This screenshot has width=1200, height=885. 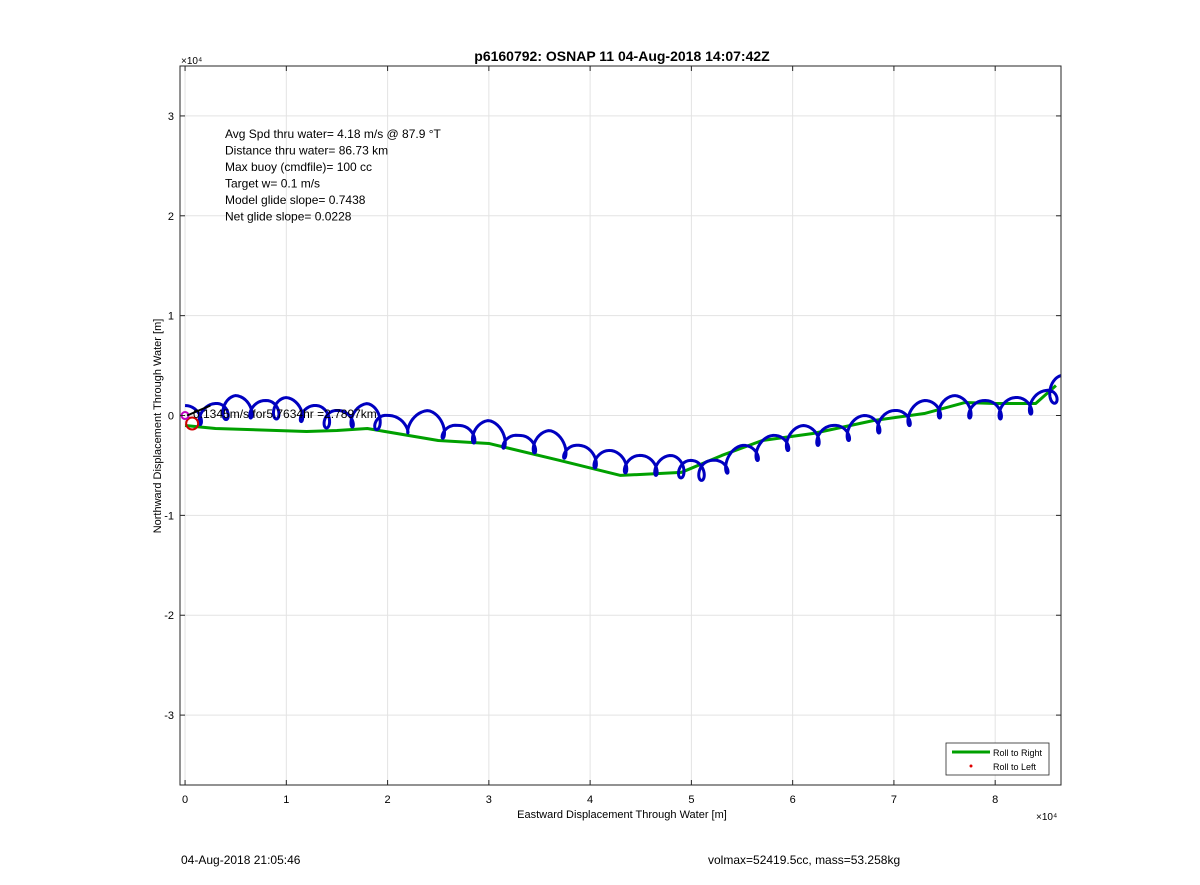 I want to click on start-circle-marker, so click(x=192, y=423).